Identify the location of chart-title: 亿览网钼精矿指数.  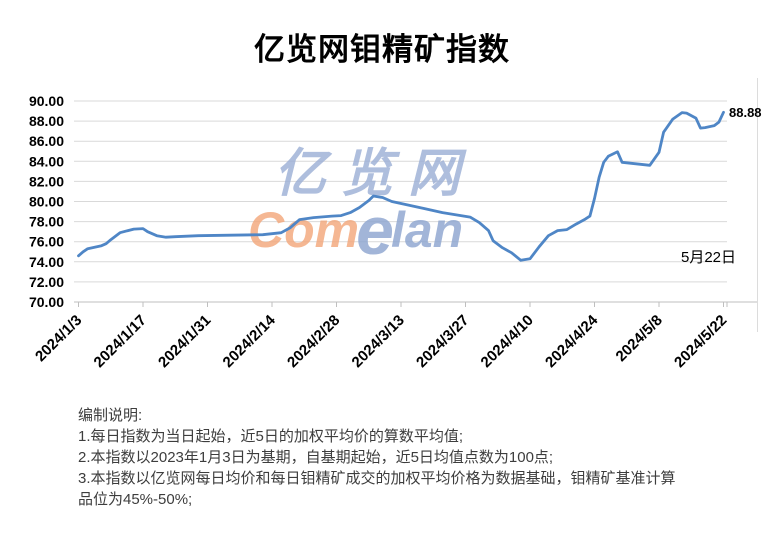
(382, 49).